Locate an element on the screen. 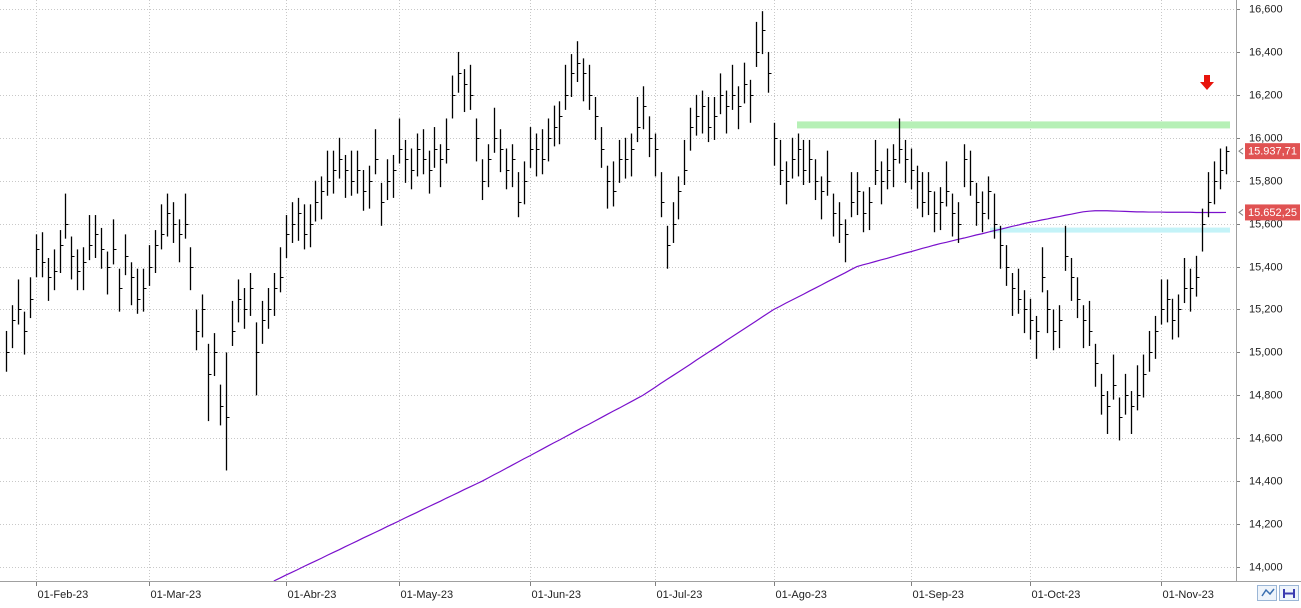 This screenshot has width=1301, height=608. y-tick-label: 15,000 is located at coordinates (1266, 352).